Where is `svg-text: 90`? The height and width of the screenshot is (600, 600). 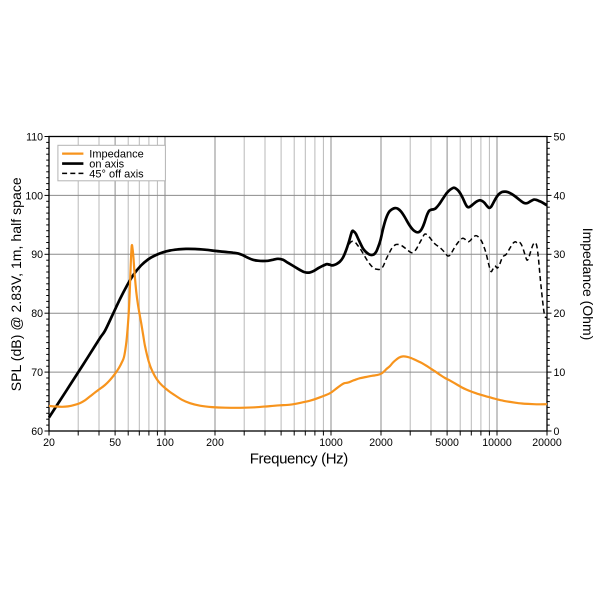 svg-text: 90 is located at coordinates (37, 255).